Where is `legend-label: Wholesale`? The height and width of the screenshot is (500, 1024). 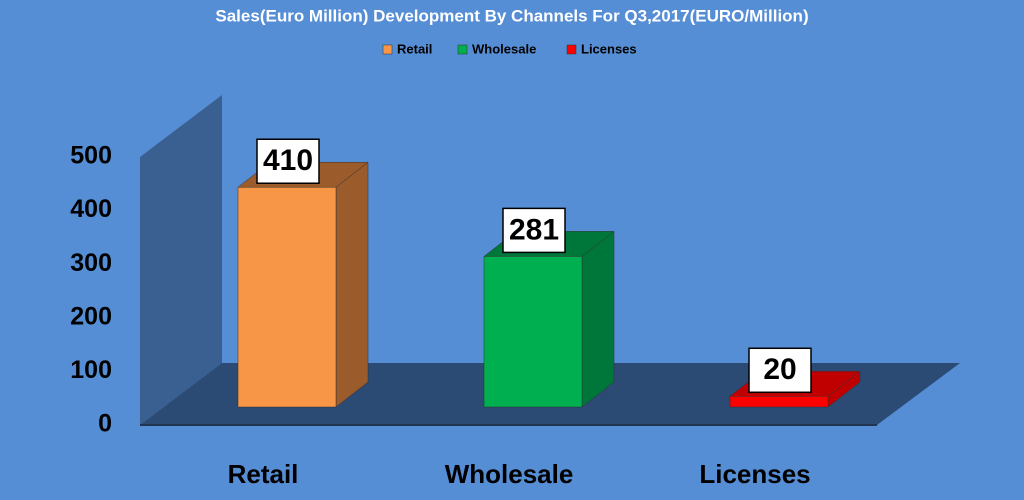
legend-label: Wholesale is located at coordinates (504, 48).